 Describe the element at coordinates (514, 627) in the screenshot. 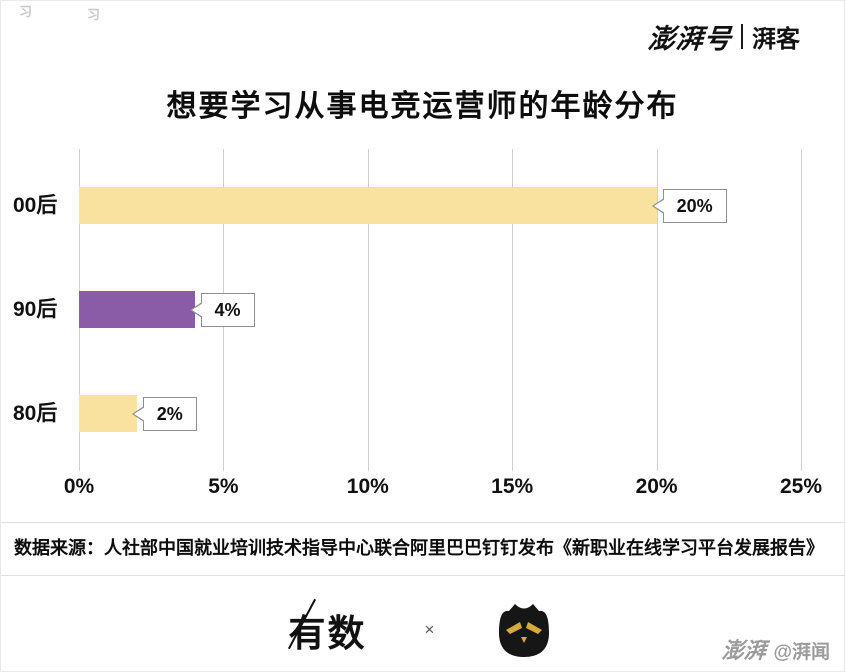

I see `owl-left-eye` at that location.